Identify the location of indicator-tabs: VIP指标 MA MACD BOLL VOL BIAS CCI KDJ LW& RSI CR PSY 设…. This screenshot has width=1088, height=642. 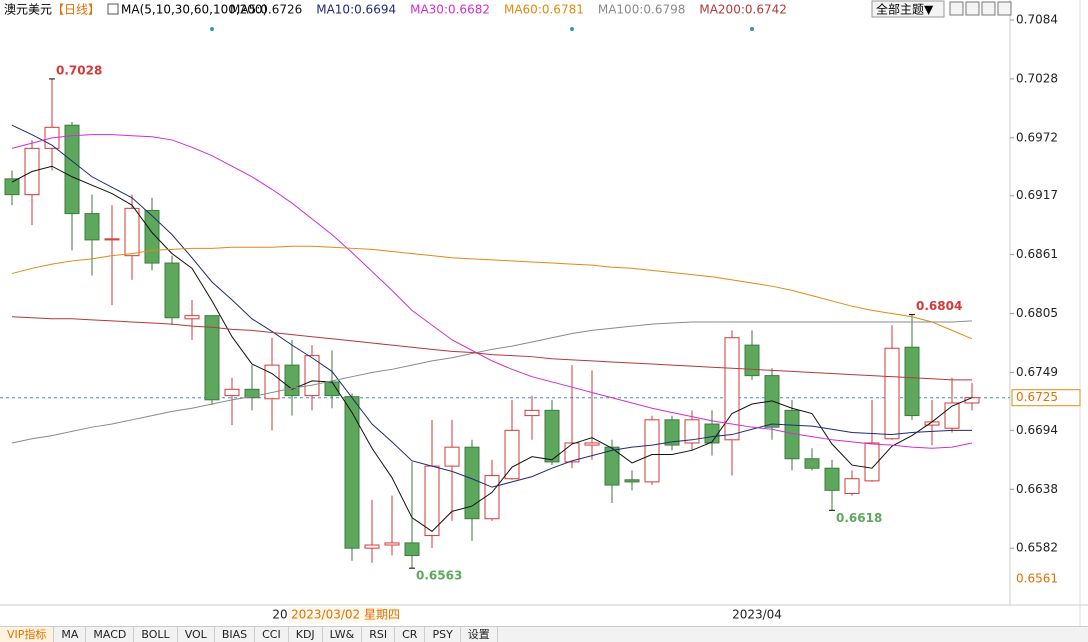
(544, 634).